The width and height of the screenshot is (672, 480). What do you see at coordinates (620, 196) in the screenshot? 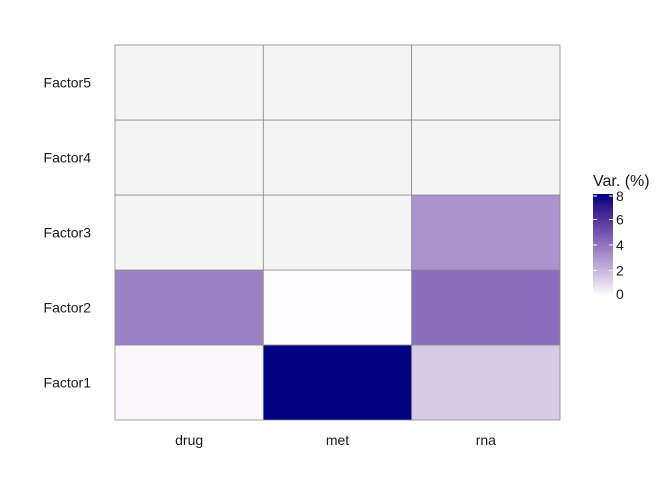
I see `legend-tick-label: 8` at bounding box center [620, 196].